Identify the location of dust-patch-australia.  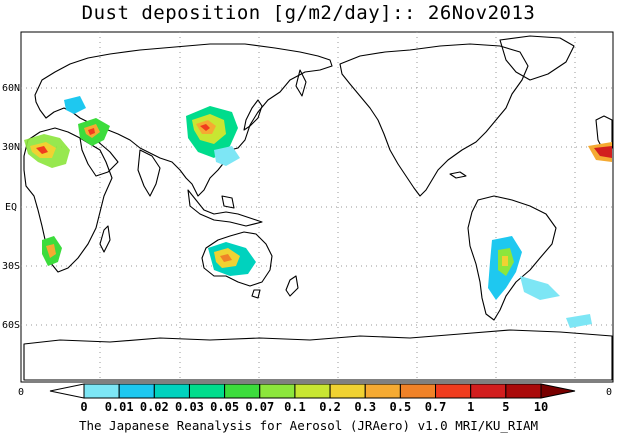
(232, 259).